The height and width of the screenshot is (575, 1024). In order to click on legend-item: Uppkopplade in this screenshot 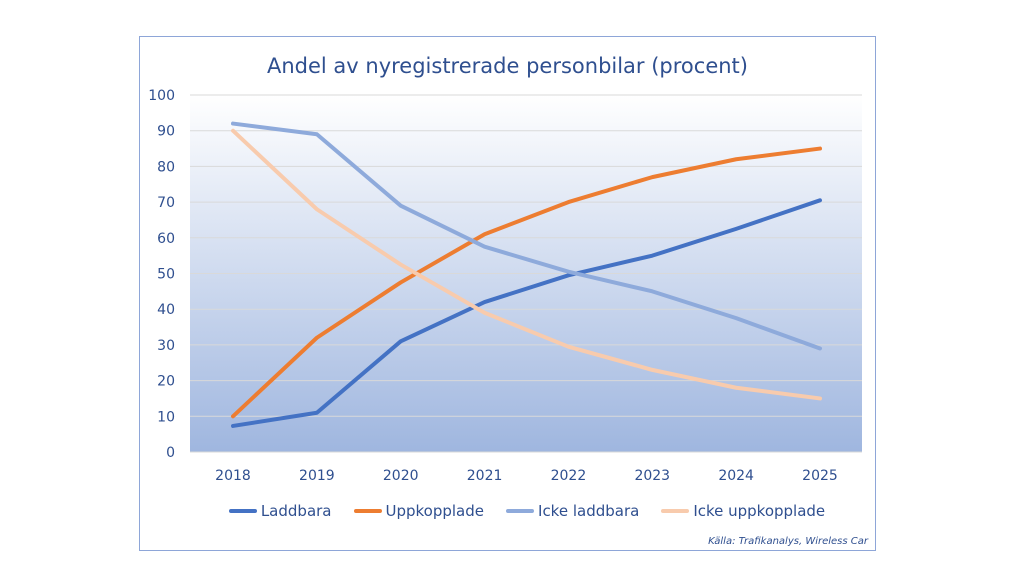, I will do `click(419, 511)`.